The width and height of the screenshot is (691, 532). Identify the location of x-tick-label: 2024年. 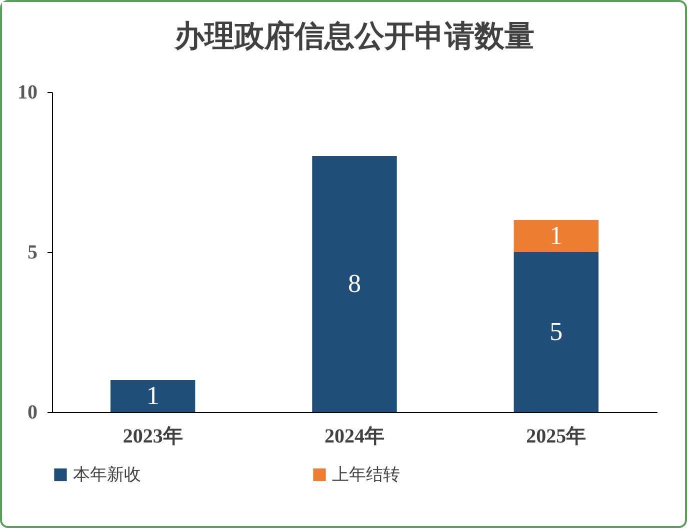
(354, 437).